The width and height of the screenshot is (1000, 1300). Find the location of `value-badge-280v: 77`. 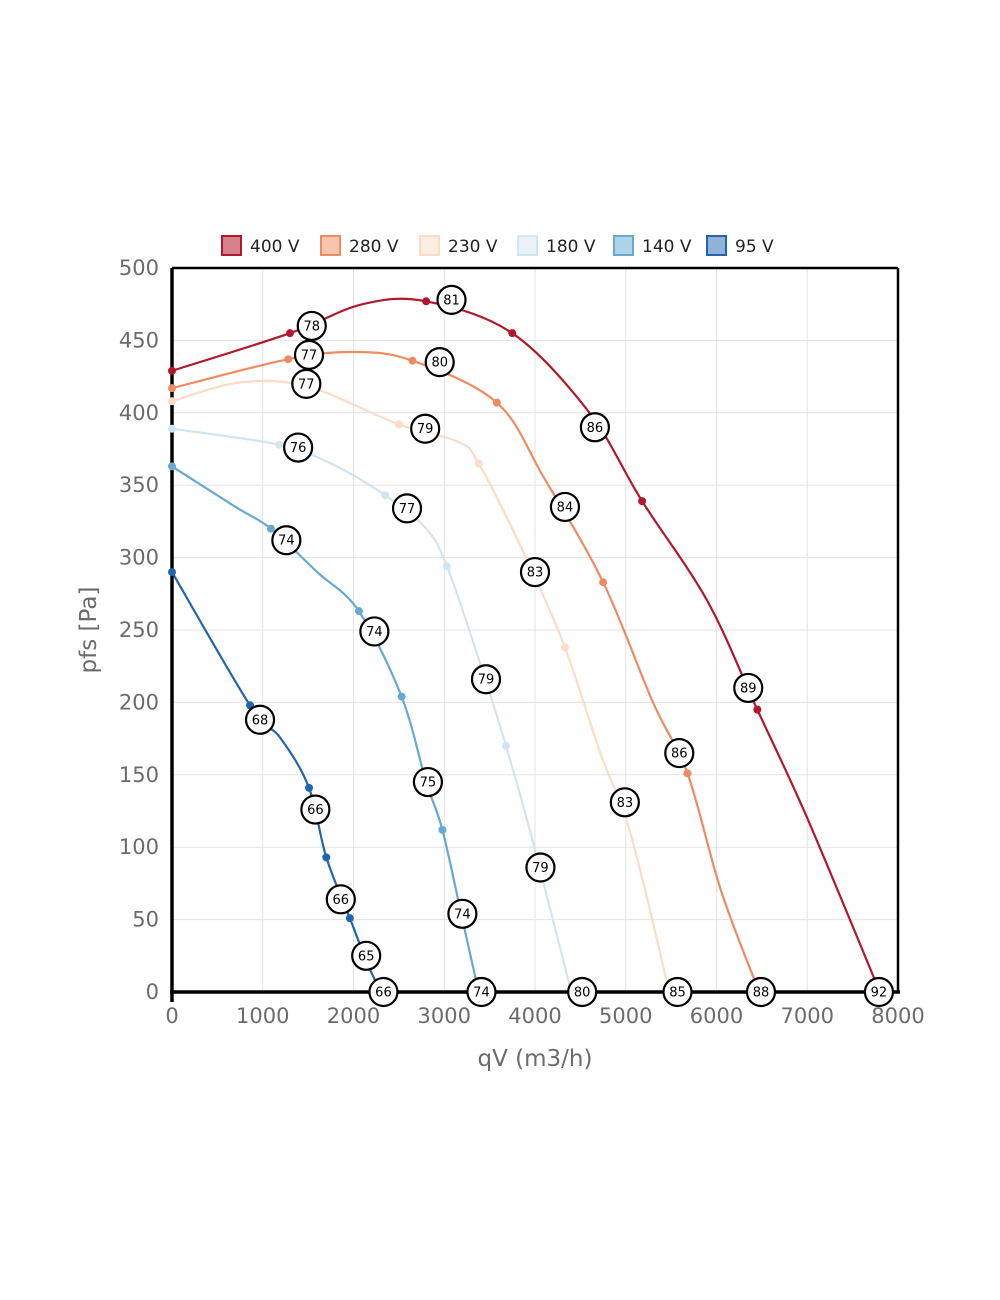

value-badge-280v: 77 is located at coordinates (309, 354).